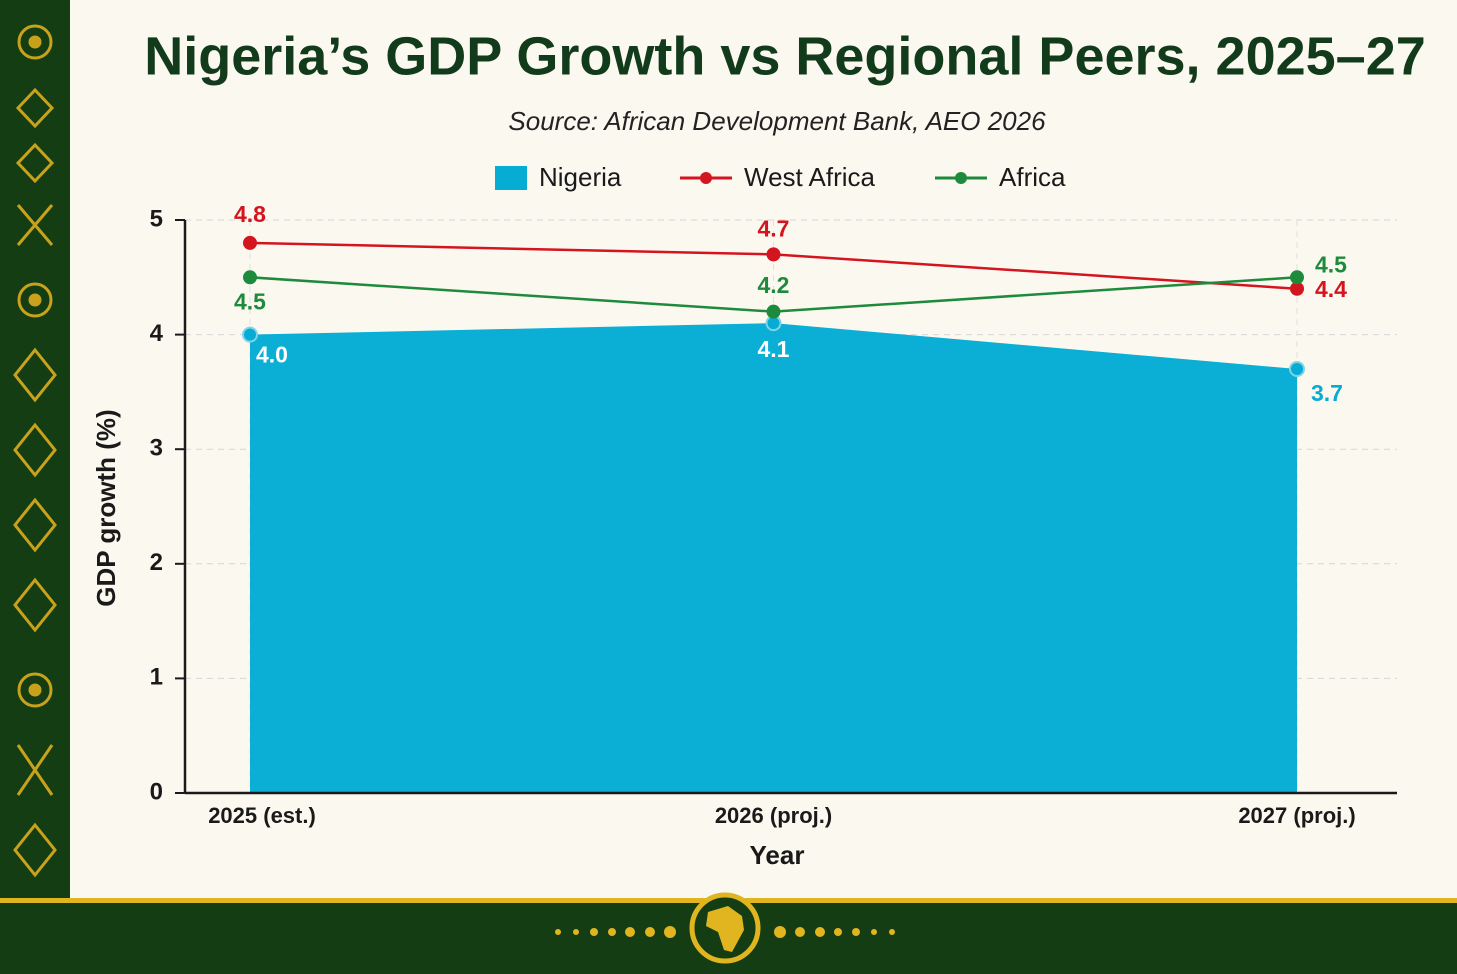  Describe the element at coordinates (774, 349) in the screenshot. I see `data-label: 4.1` at that location.